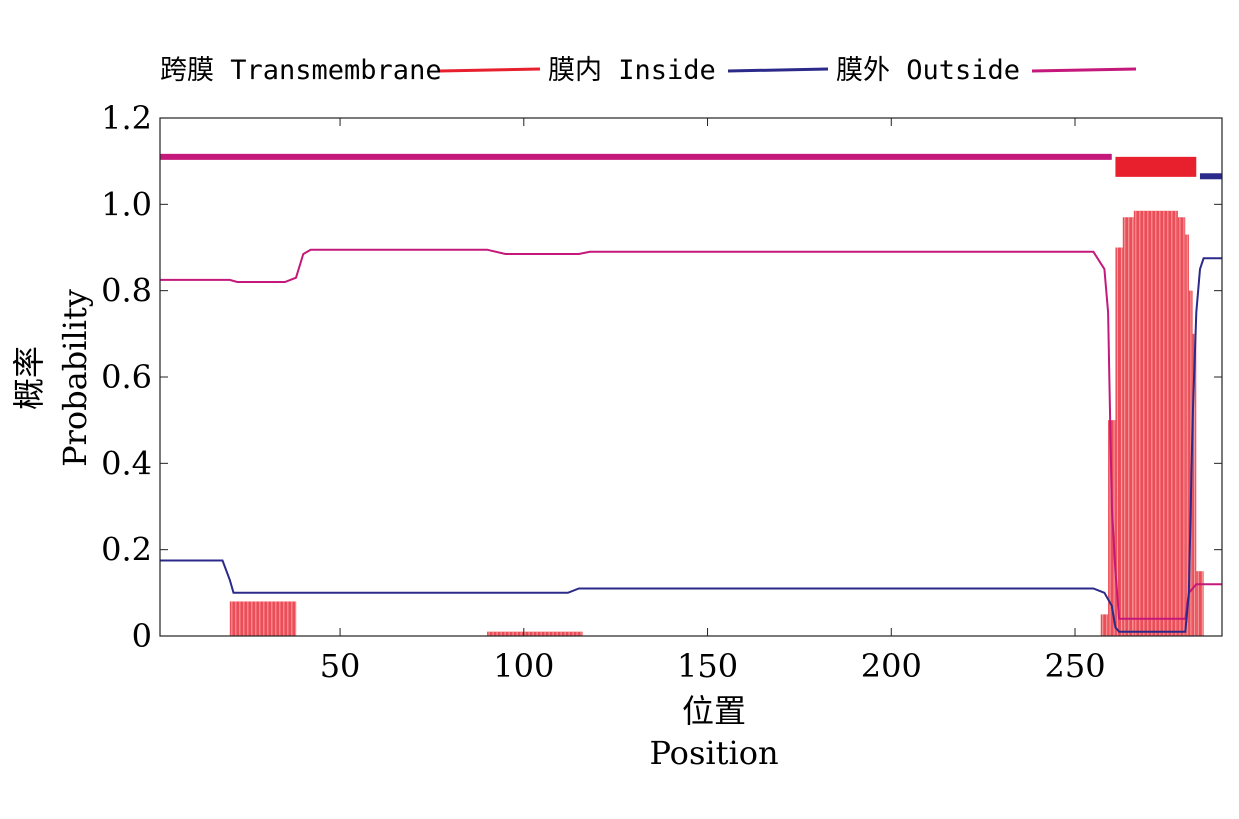 This screenshot has width=1239, height=819. Describe the element at coordinates (126, 204) in the screenshot. I see `y-tick-label: 1.0` at that location.